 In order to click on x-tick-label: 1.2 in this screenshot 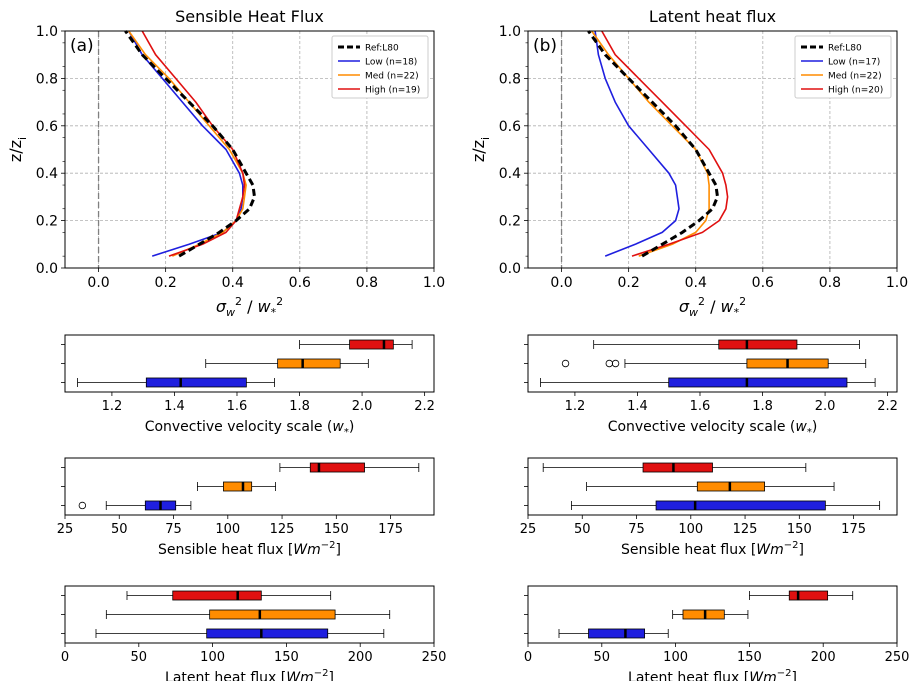, I will do `click(112, 406)`.